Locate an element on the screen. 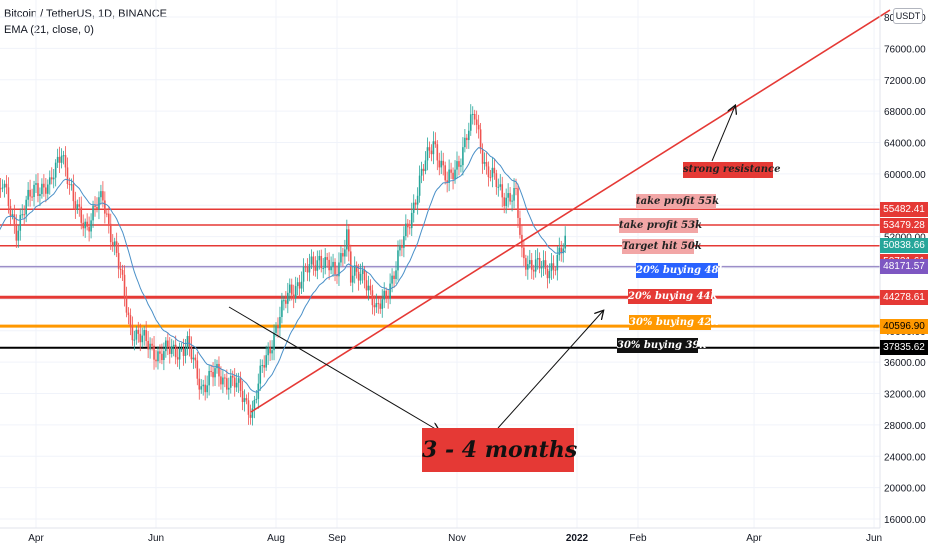  y-tick-label: 60000.00 is located at coordinates (905, 175).